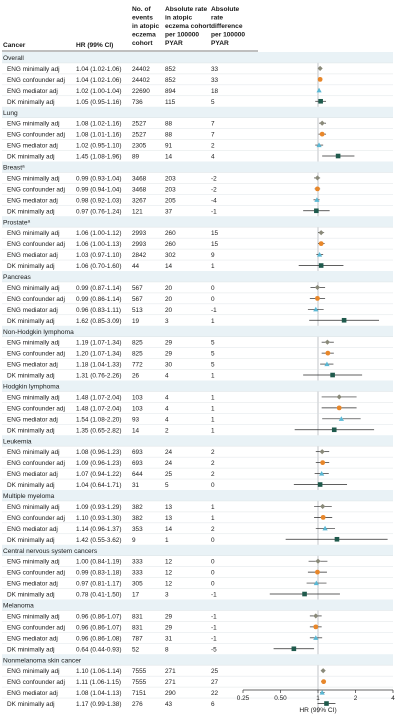 The height and width of the screenshot is (719, 400). I want to click on row-events: 93, so click(136, 419).